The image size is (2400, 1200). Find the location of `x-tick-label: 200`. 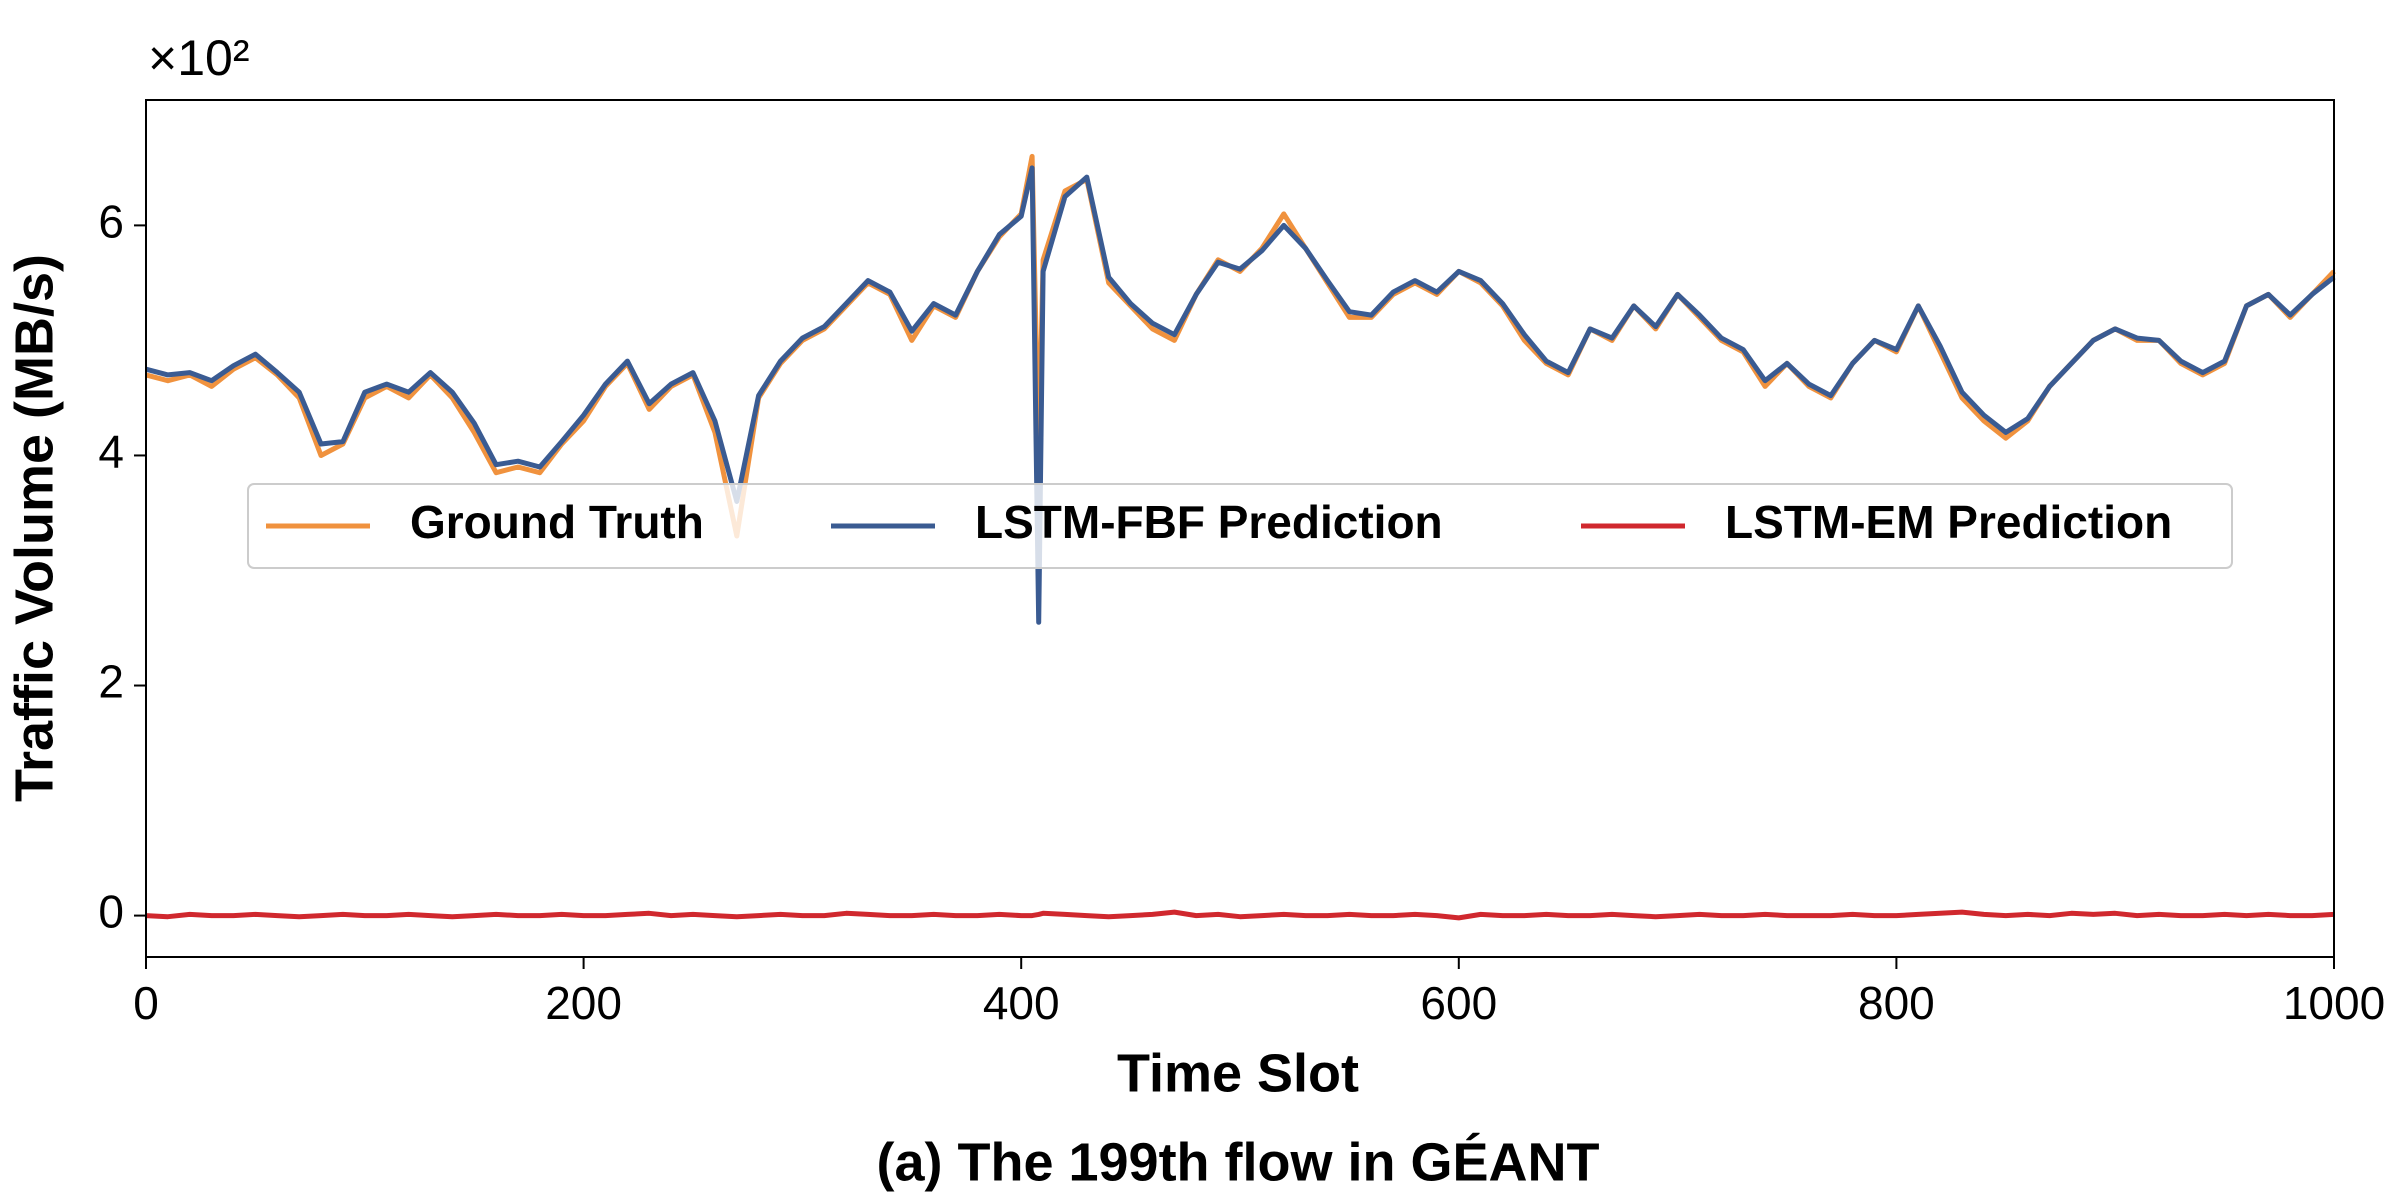

x-tick-label: 200 is located at coordinates (583, 1003).